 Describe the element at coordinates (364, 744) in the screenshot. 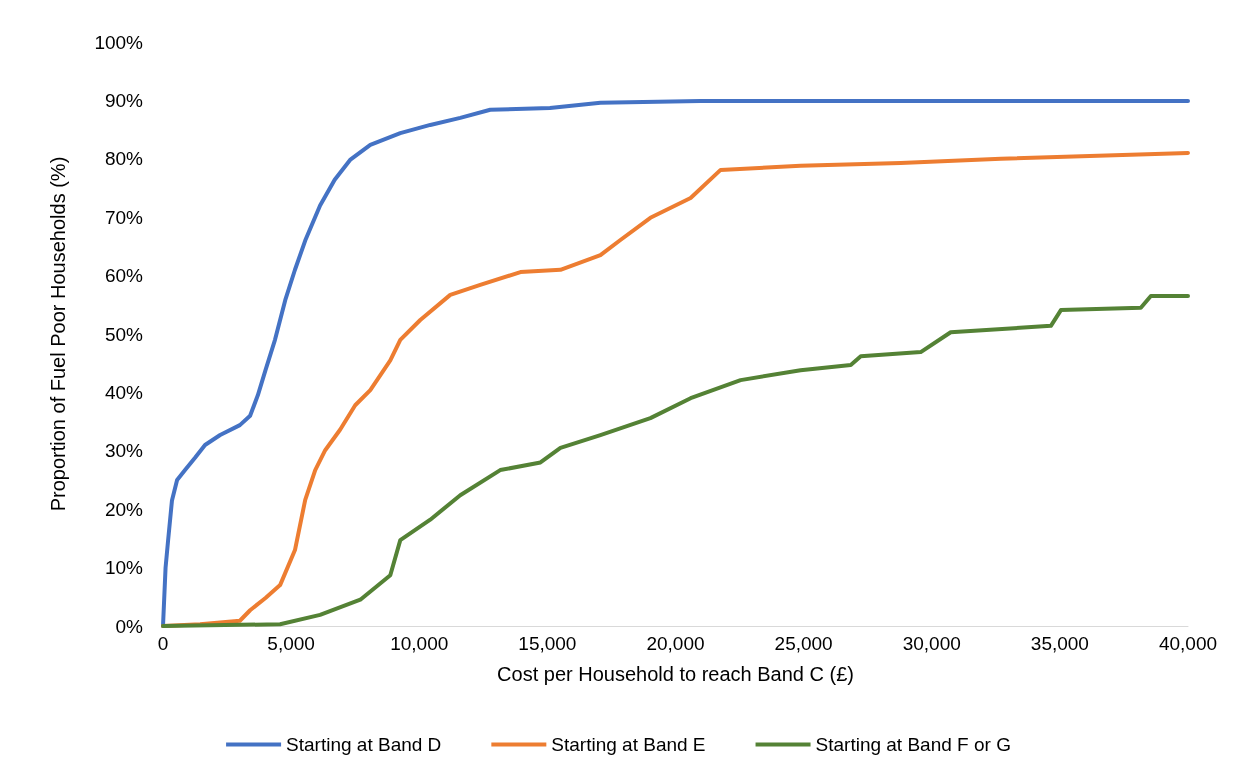

I see `legend-label: Starting at Band D` at that location.